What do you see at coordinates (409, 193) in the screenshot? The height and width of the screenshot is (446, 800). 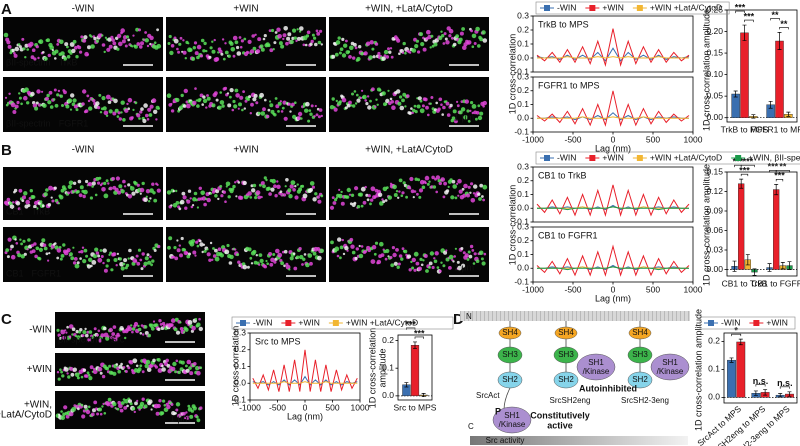 I see `micrograph` at bounding box center [409, 193].